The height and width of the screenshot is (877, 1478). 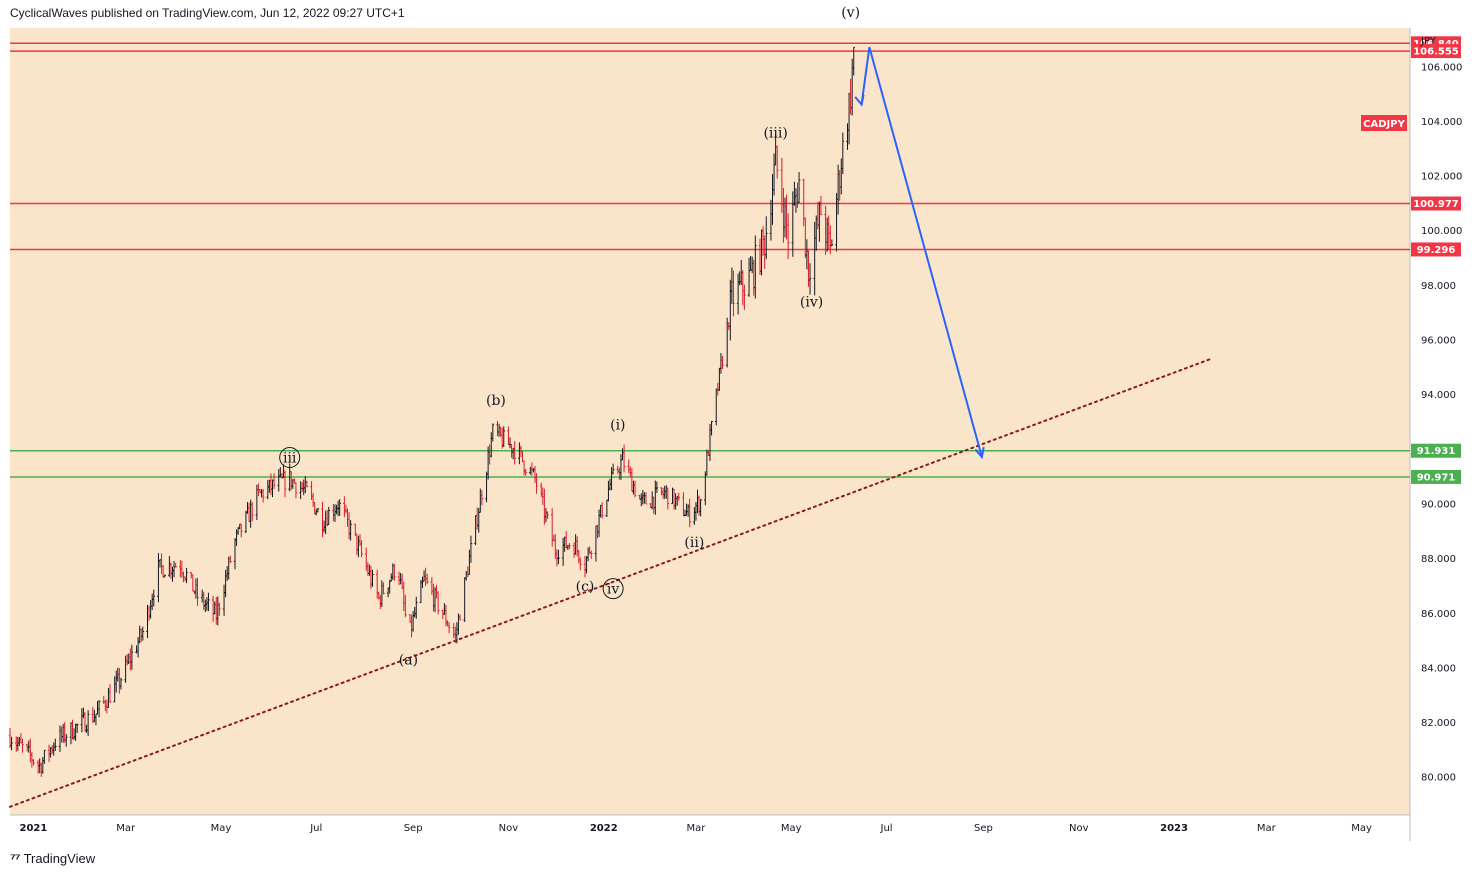 What do you see at coordinates (1438, 286) in the screenshot?
I see `price-tick-label: 98.000` at bounding box center [1438, 286].